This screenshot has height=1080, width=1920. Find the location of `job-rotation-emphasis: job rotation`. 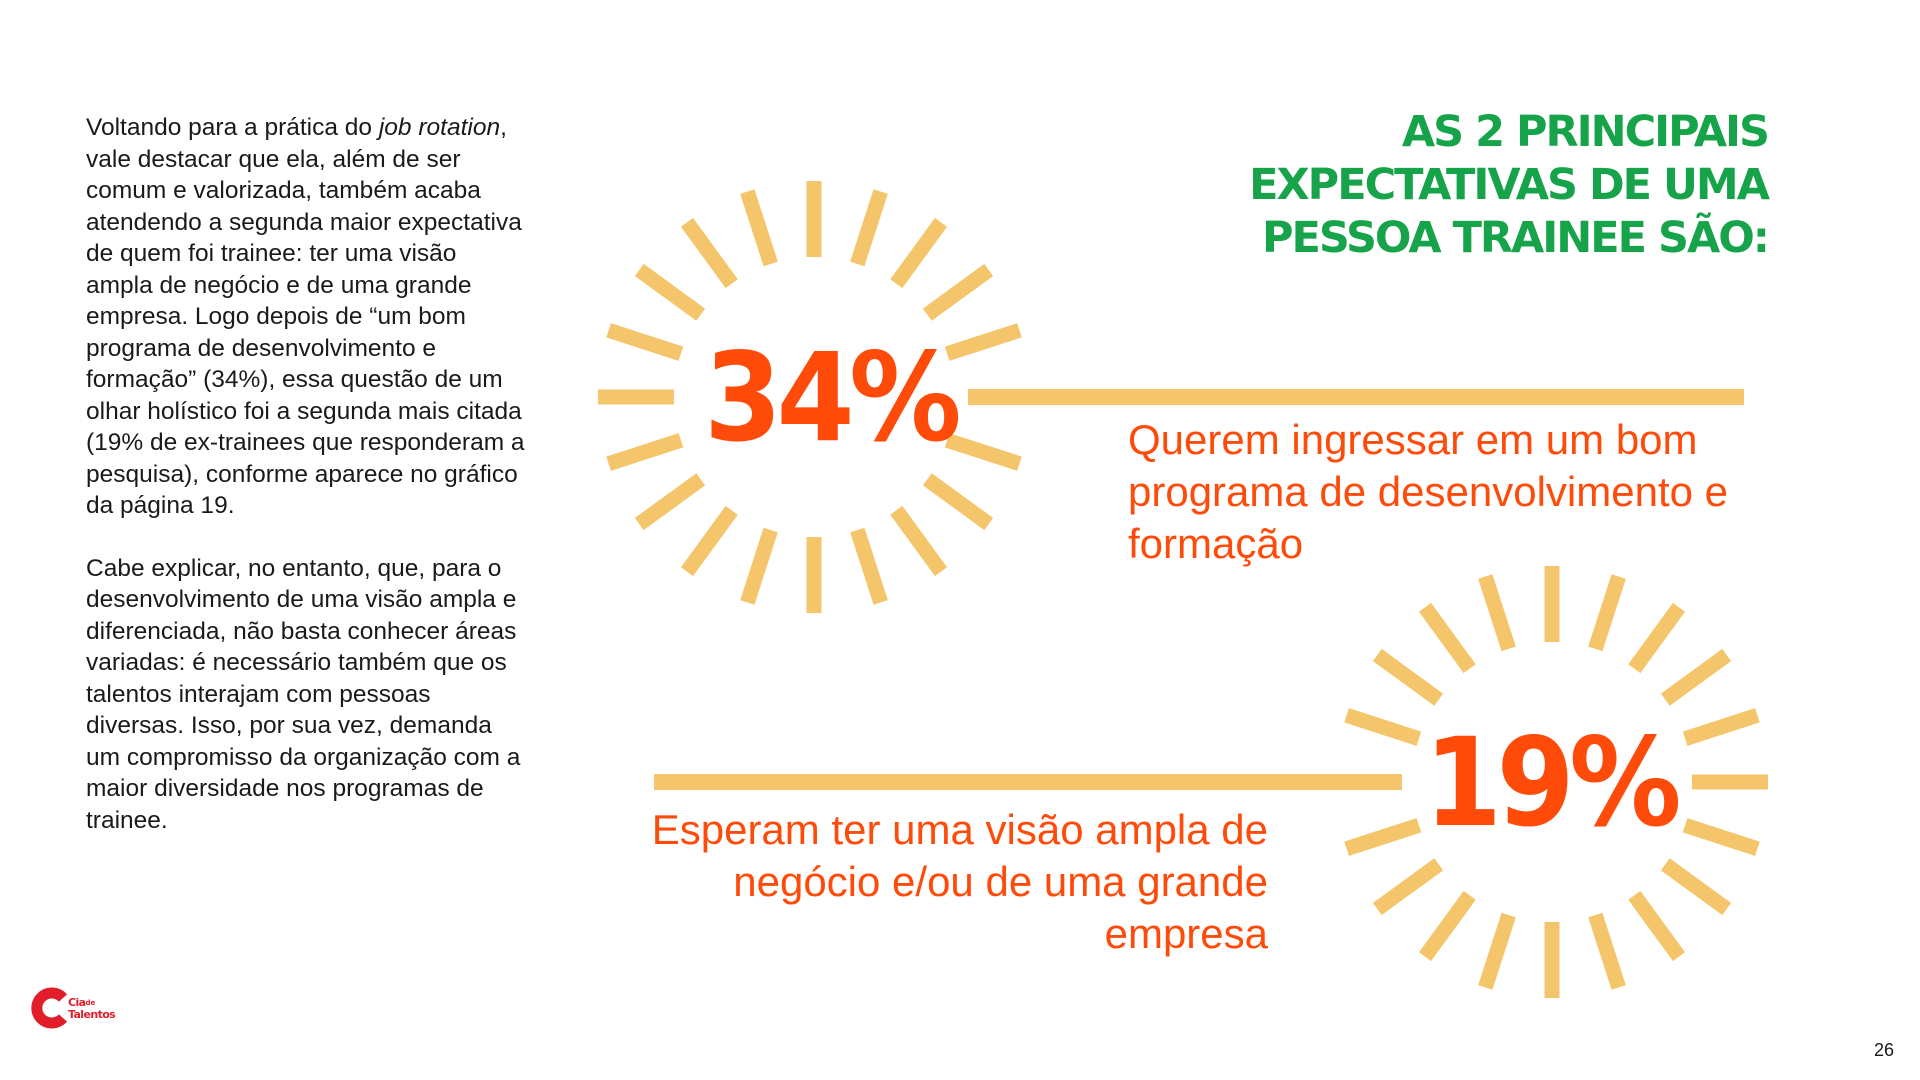

job-rotation-emphasis: job rotation is located at coordinates (439, 127).